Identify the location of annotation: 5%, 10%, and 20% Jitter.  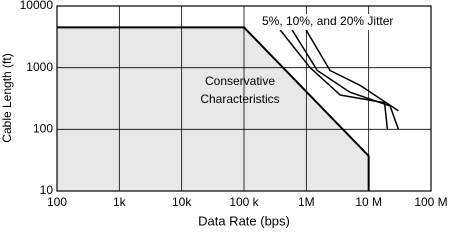
(327, 21).